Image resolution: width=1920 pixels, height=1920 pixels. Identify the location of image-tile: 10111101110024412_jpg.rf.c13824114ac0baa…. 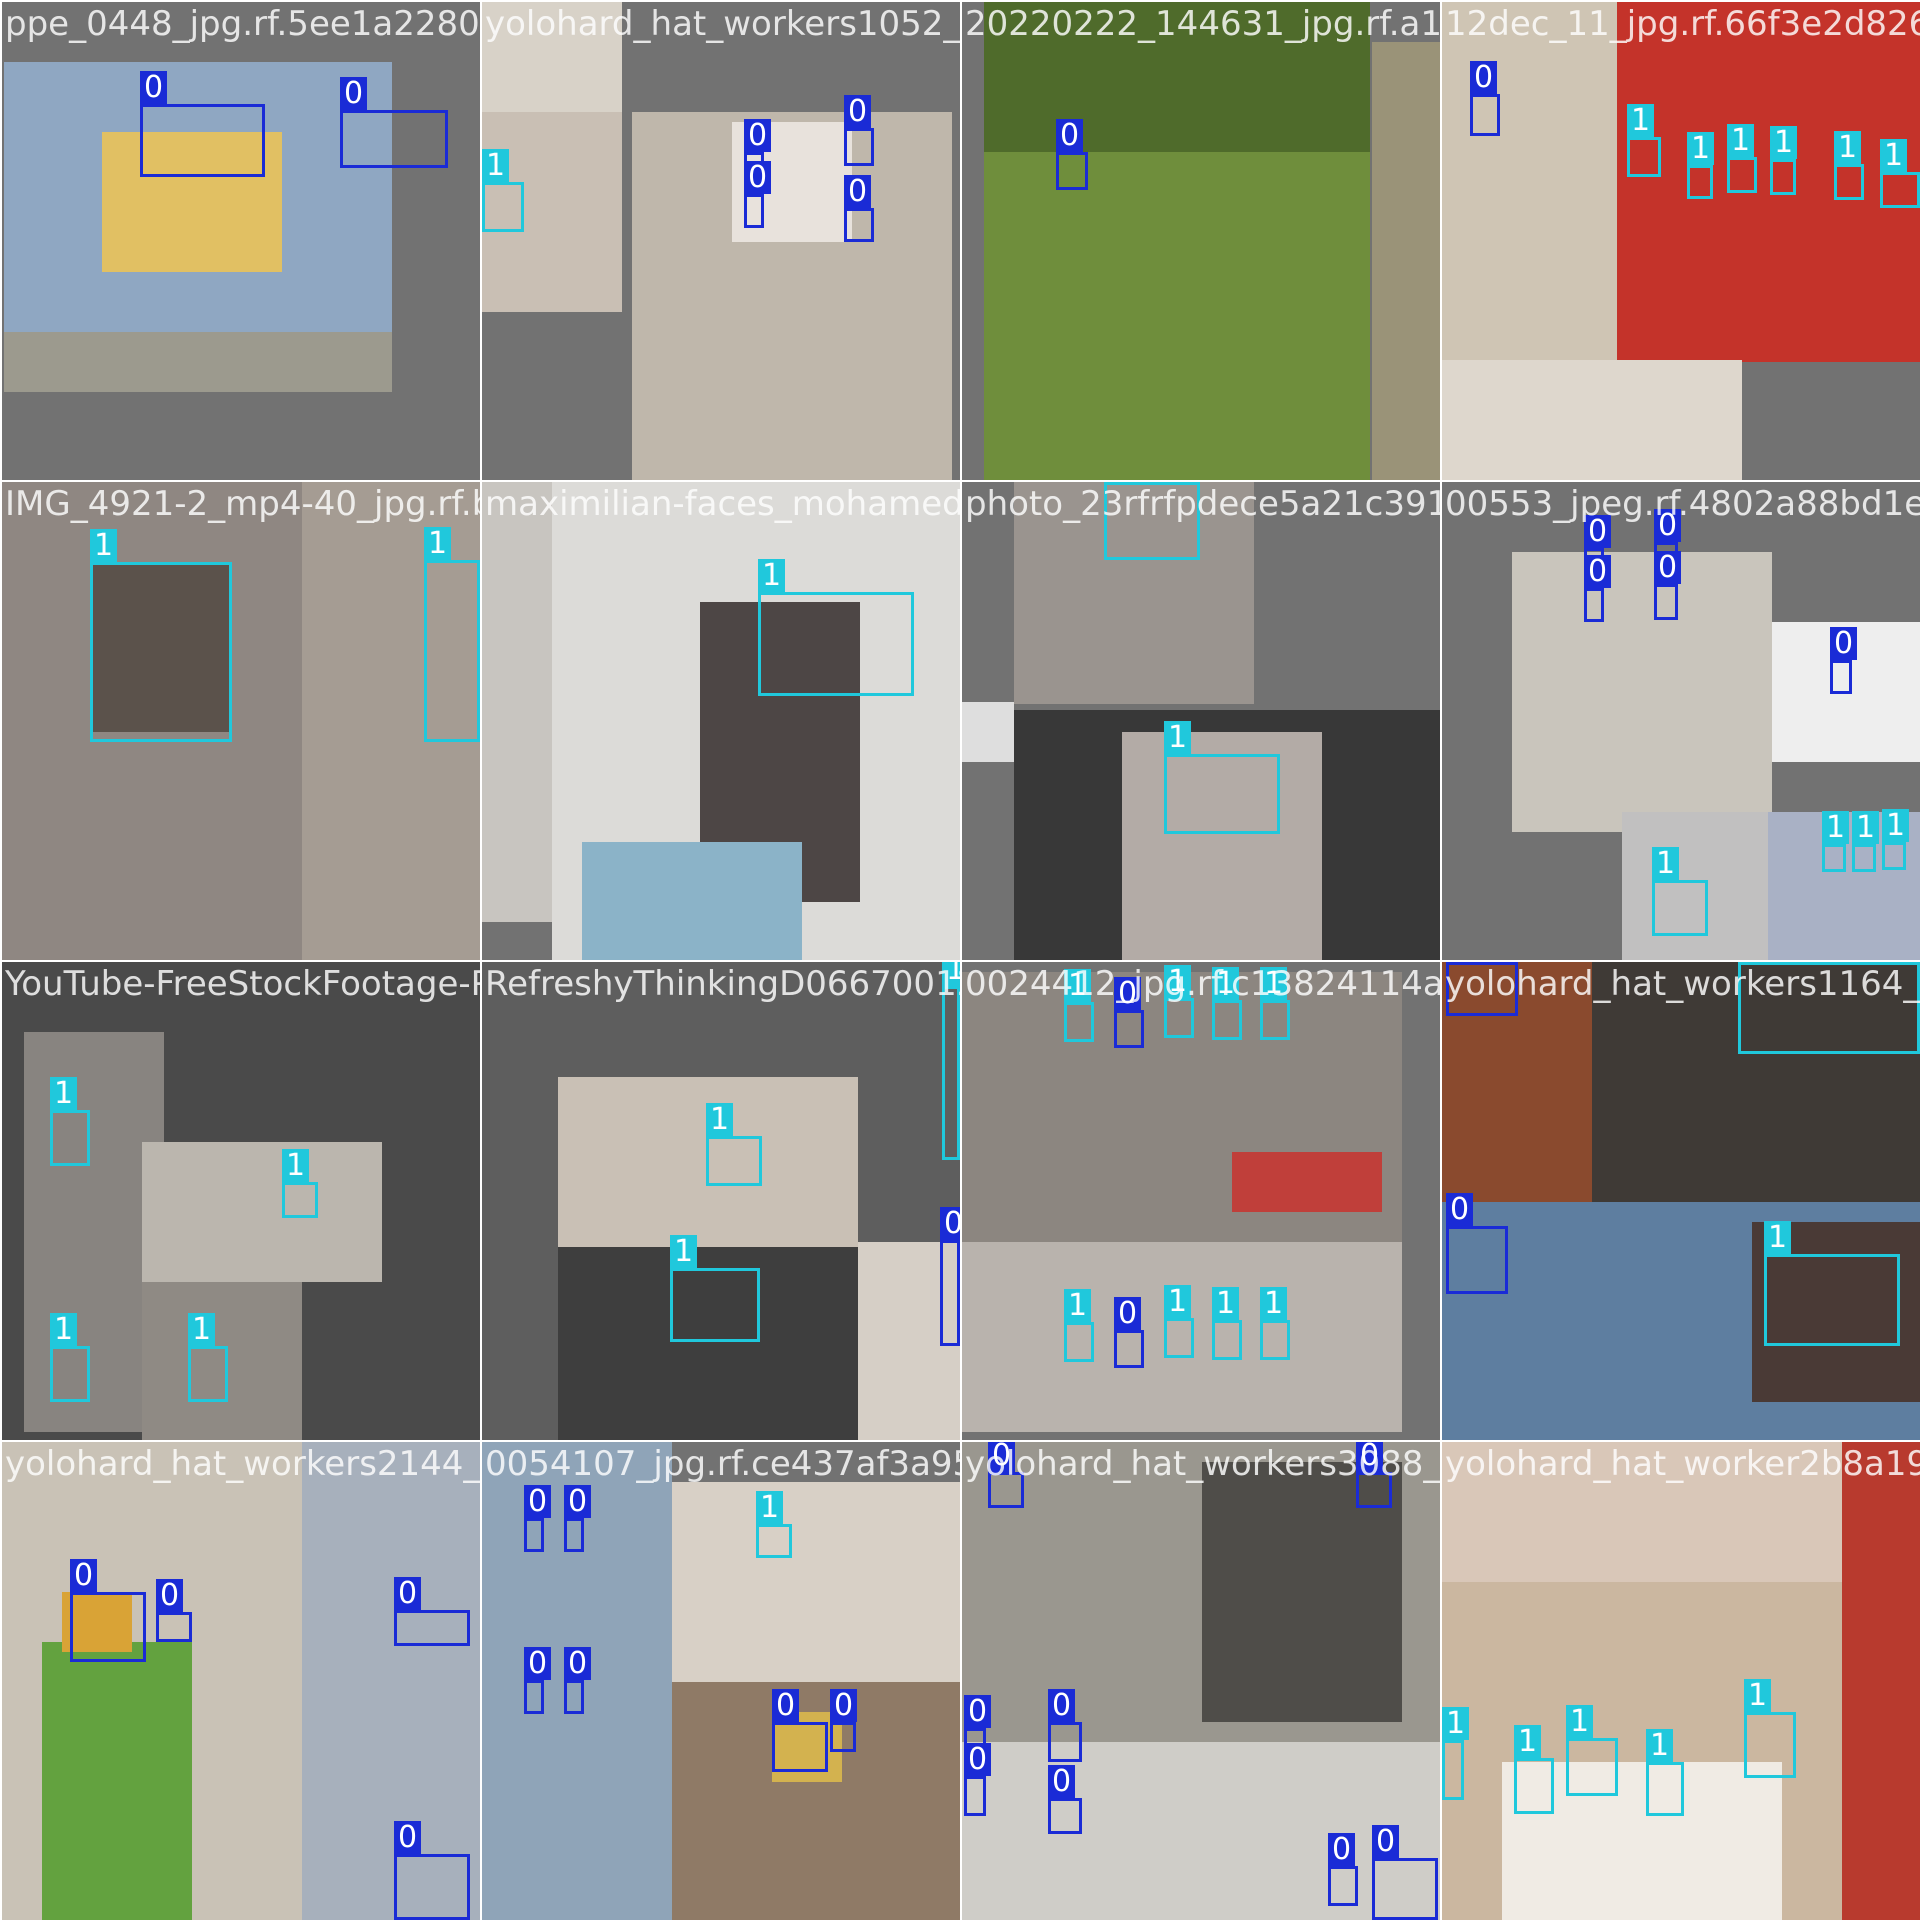
(1201, 1201).